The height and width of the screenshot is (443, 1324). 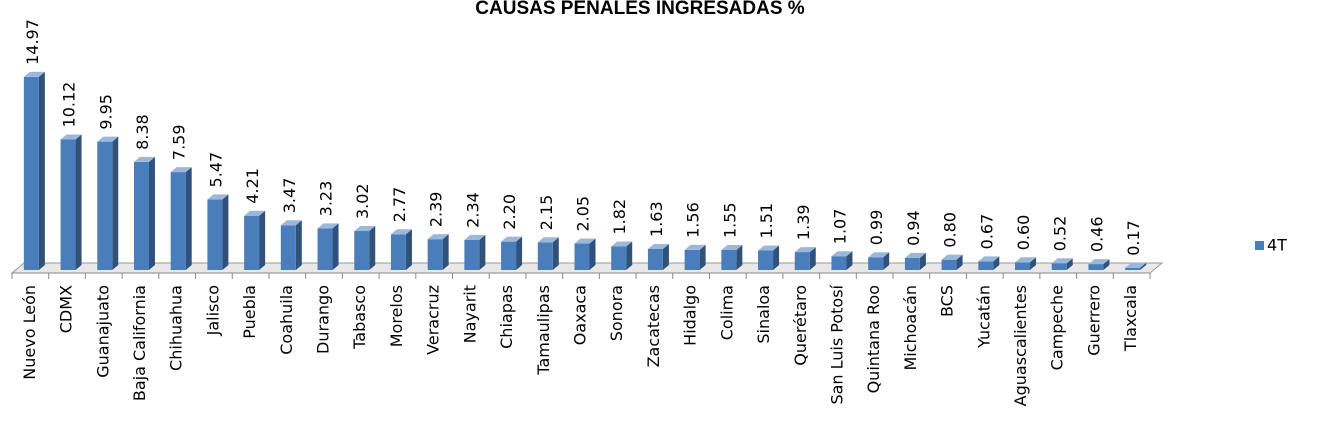 What do you see at coordinates (766, 221) in the screenshot?
I see `value-label: 1.51` at bounding box center [766, 221].